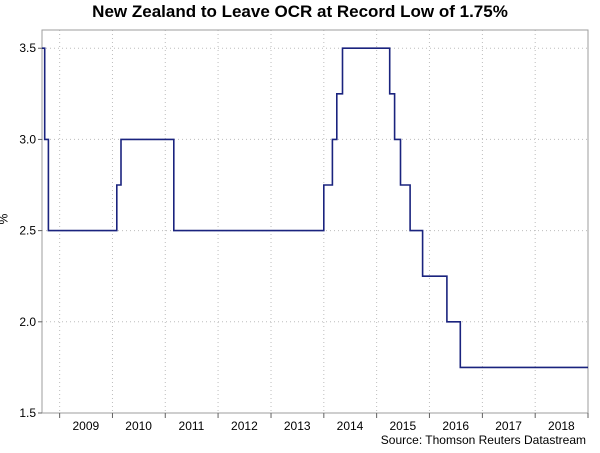  What do you see at coordinates (27, 413) in the screenshot?
I see `y-tick-label: 1.5` at bounding box center [27, 413].